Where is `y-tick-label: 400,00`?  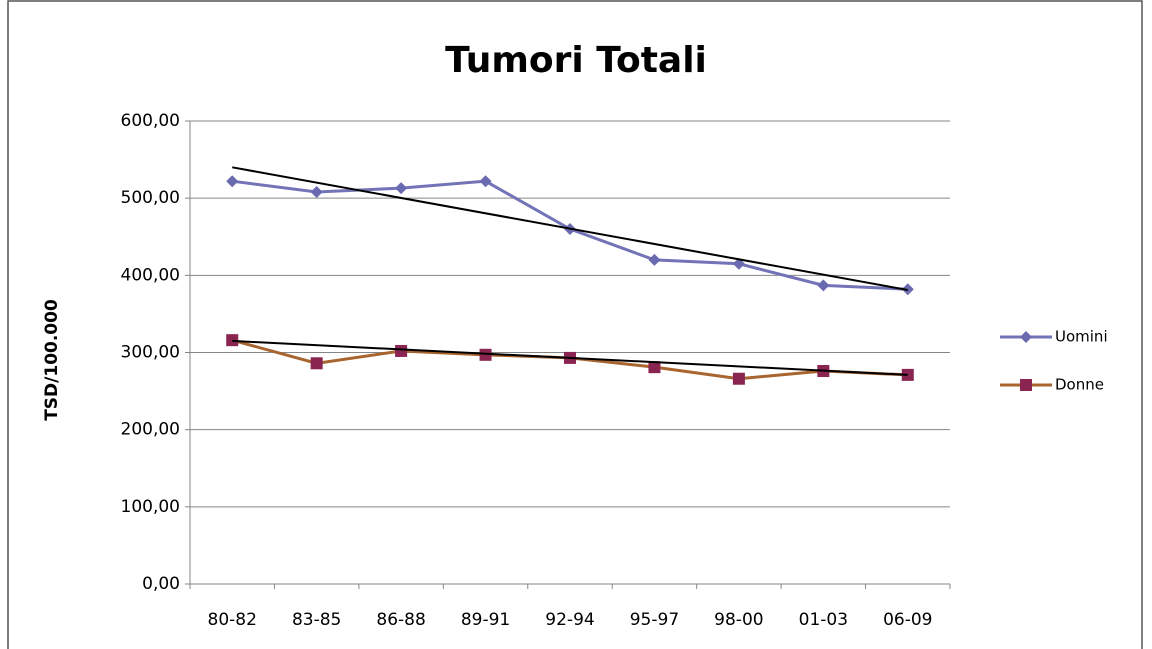
y-tick-label: 400,00 is located at coordinates (150, 275).